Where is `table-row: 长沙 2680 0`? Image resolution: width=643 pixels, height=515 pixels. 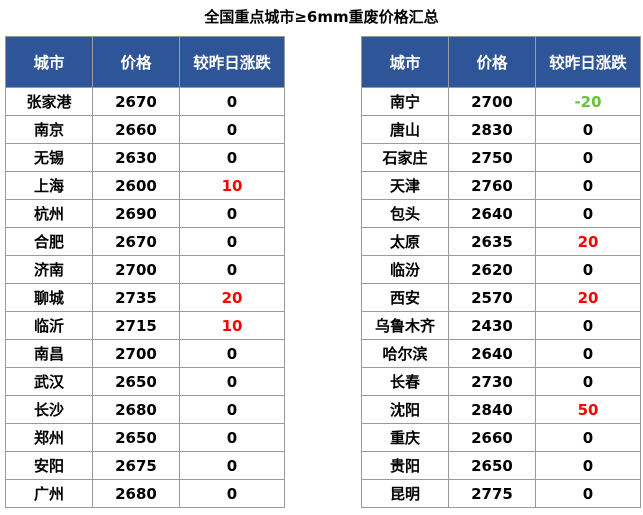 table-row: 长沙 2680 0 is located at coordinates (145, 409).